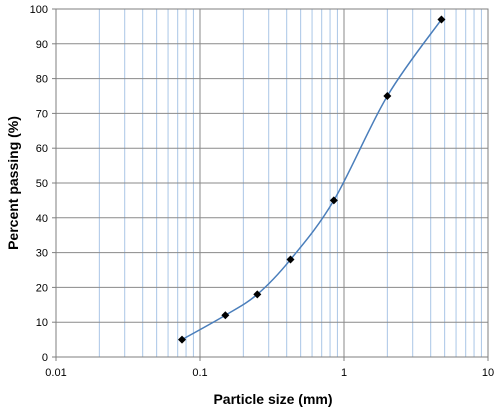 The height and width of the screenshot is (410, 500). What do you see at coordinates (42, 45) in the screenshot?
I see `y-tick-label: 90` at bounding box center [42, 45].